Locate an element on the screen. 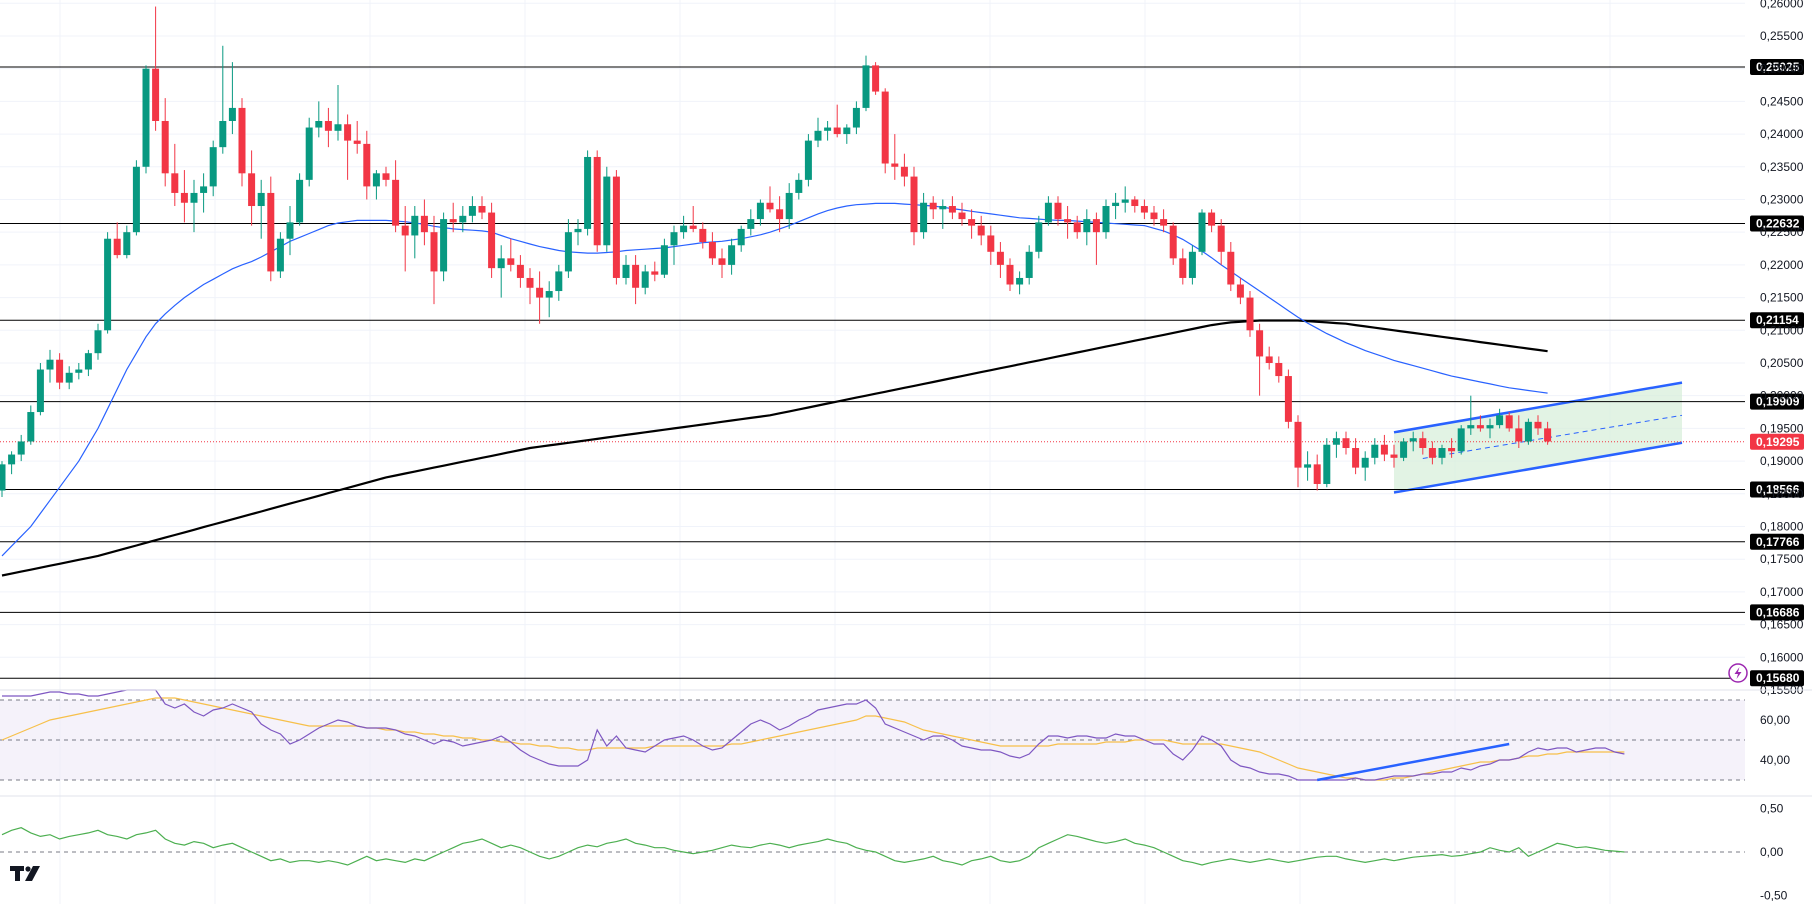  price-tick-label: 0,19000 is located at coordinates (1782, 461).